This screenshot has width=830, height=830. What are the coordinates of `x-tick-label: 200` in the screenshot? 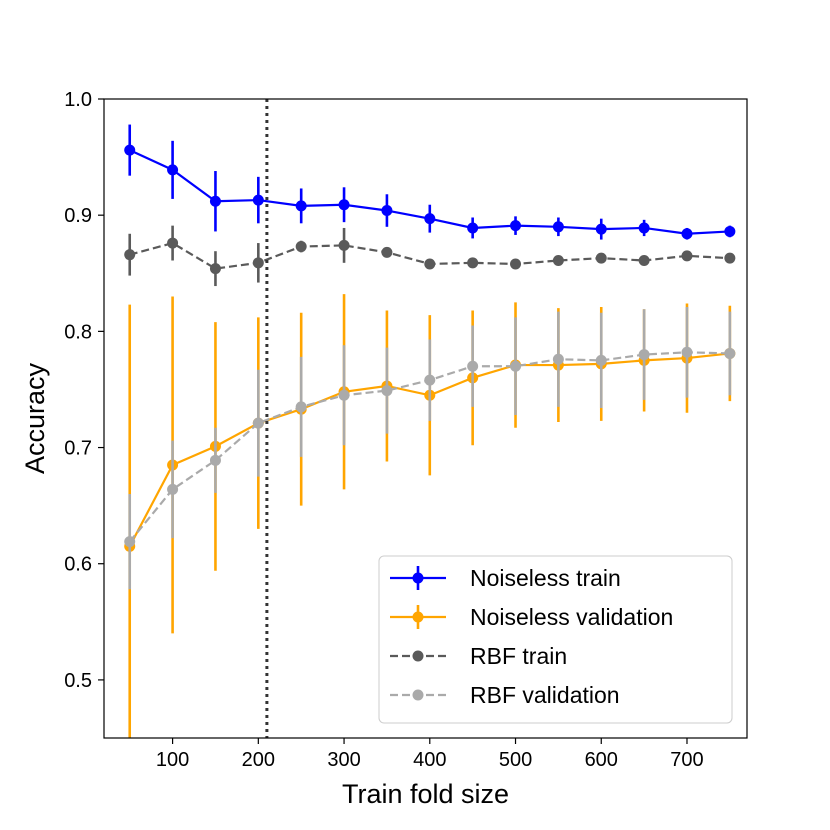 It's located at (258, 760).